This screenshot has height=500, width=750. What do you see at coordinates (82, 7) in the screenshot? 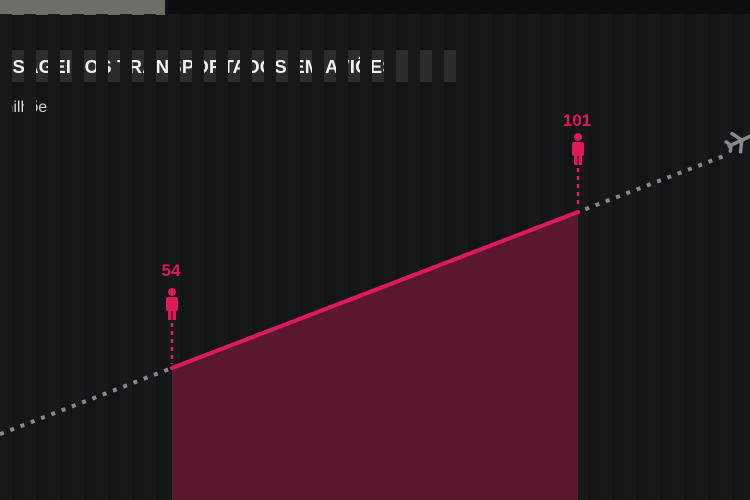
I see `top-tab` at bounding box center [82, 7].